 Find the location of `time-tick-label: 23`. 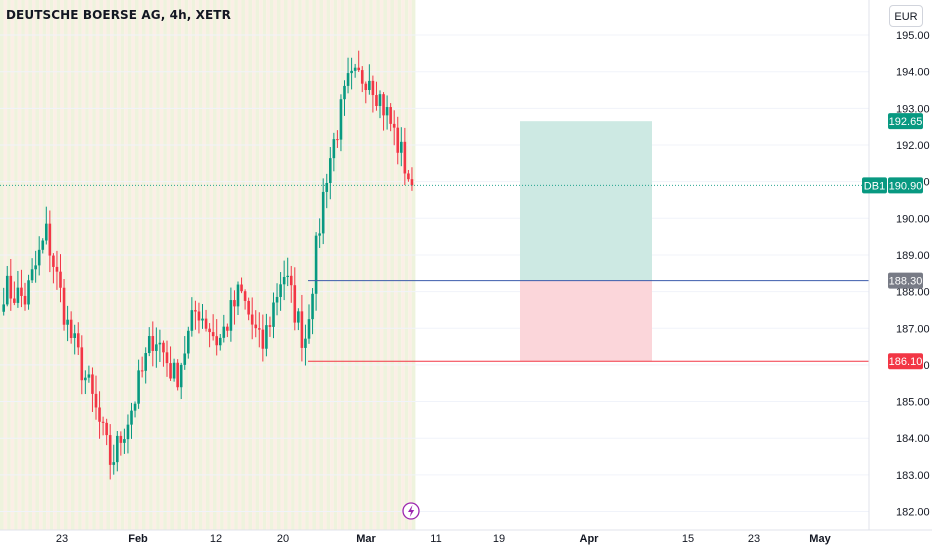

time-tick-label: 23 is located at coordinates (62, 539).